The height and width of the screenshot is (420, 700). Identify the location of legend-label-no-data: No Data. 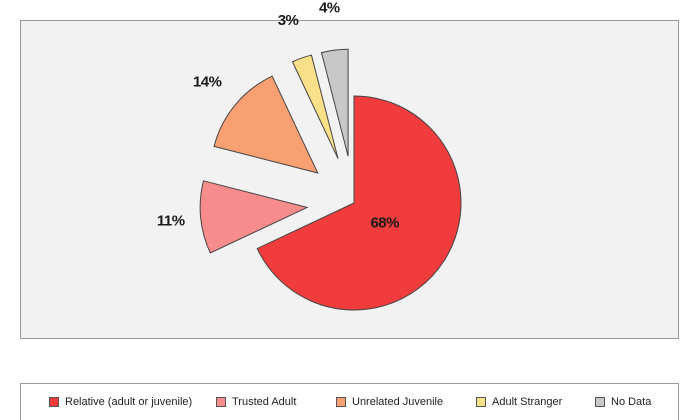
(631, 402).